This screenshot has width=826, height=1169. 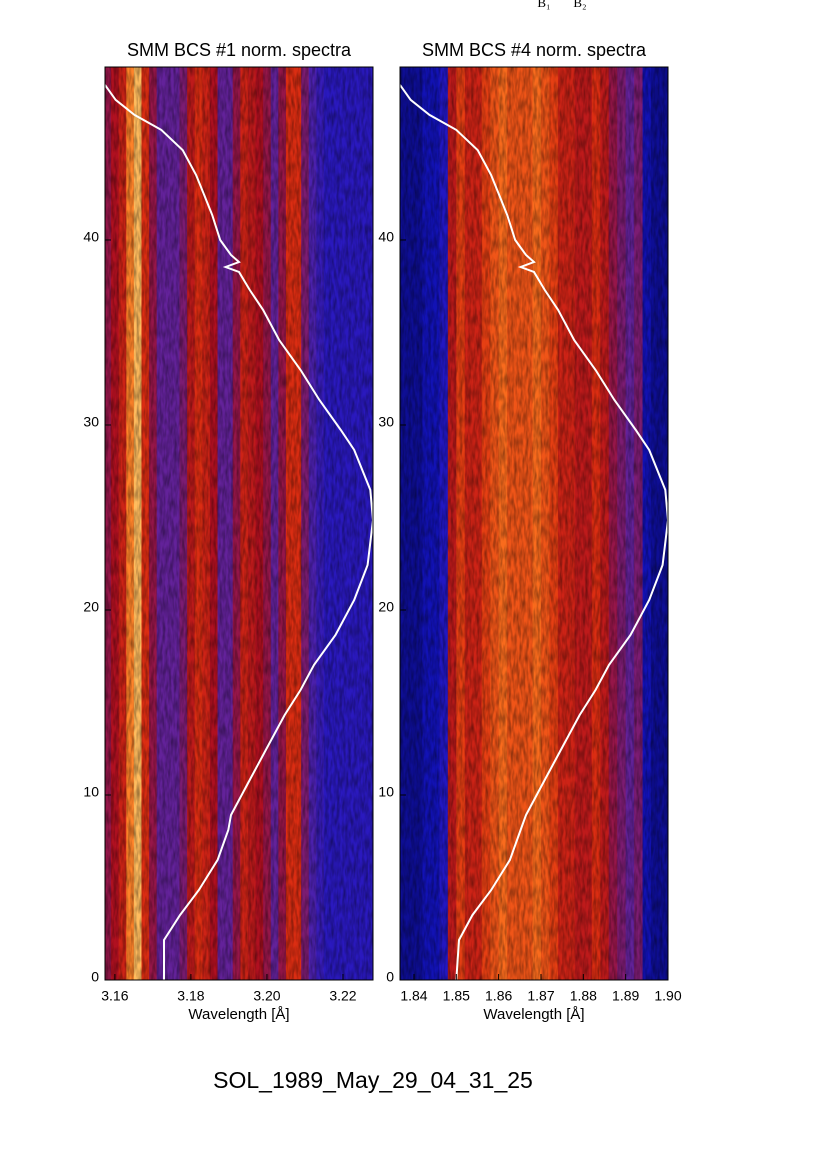 What do you see at coordinates (534, 50) in the screenshot?
I see `chart-title: SMM BCS #4 norm. spectra` at bounding box center [534, 50].